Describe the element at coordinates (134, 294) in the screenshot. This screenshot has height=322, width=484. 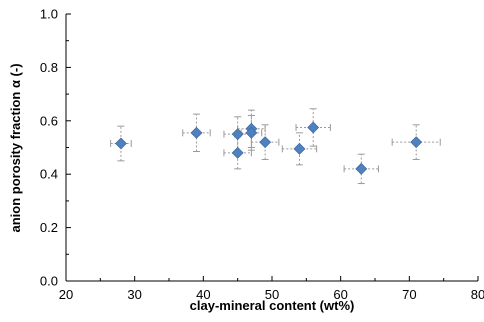
I see `x-tick-label: 30` at that location.